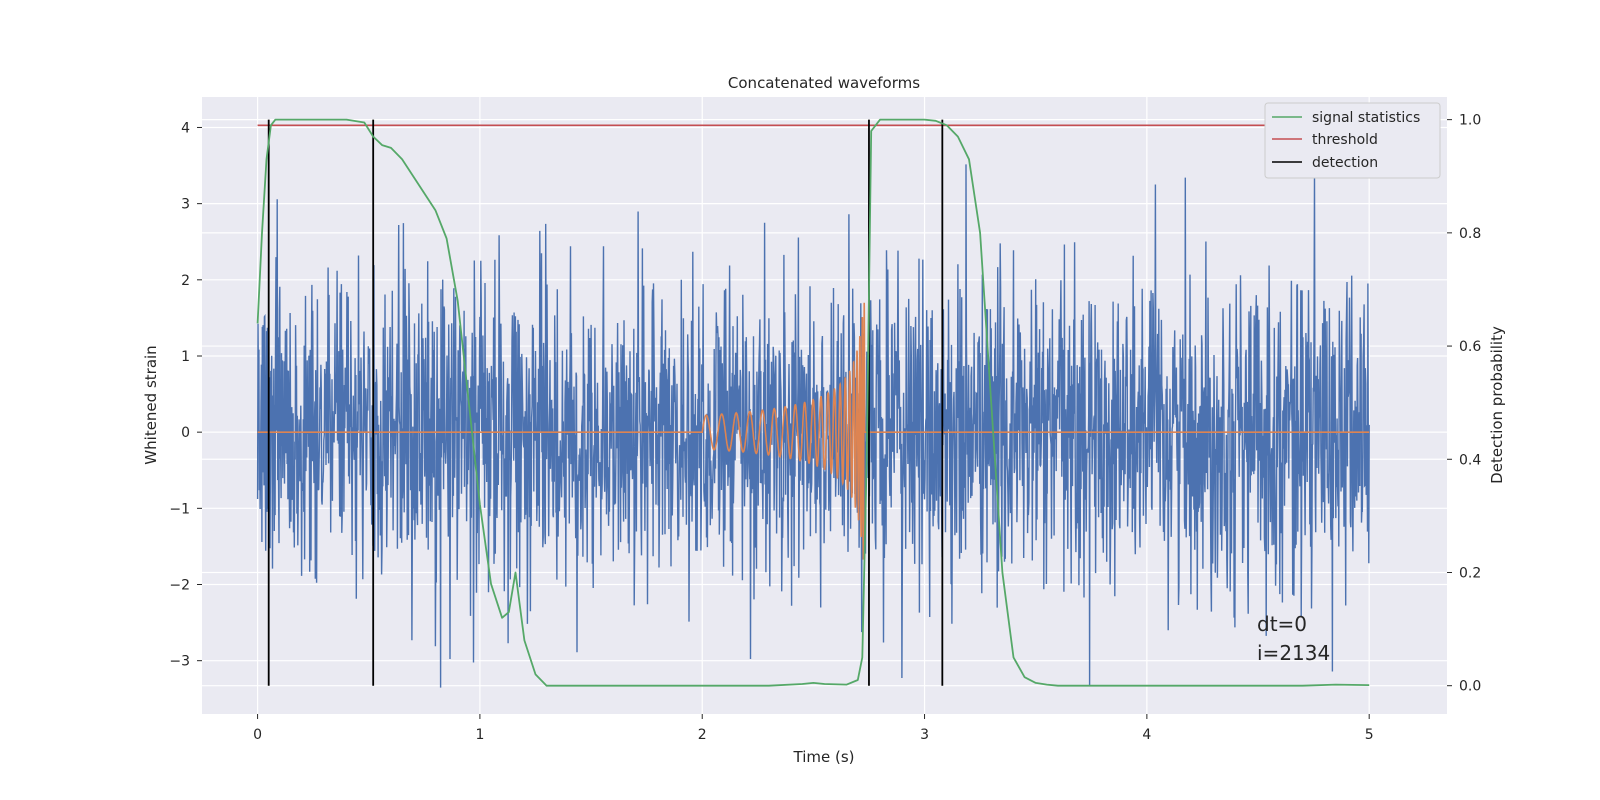 This screenshot has height=800, width=1600. I want to click on x-axis-label: Time (s), so click(824, 757).